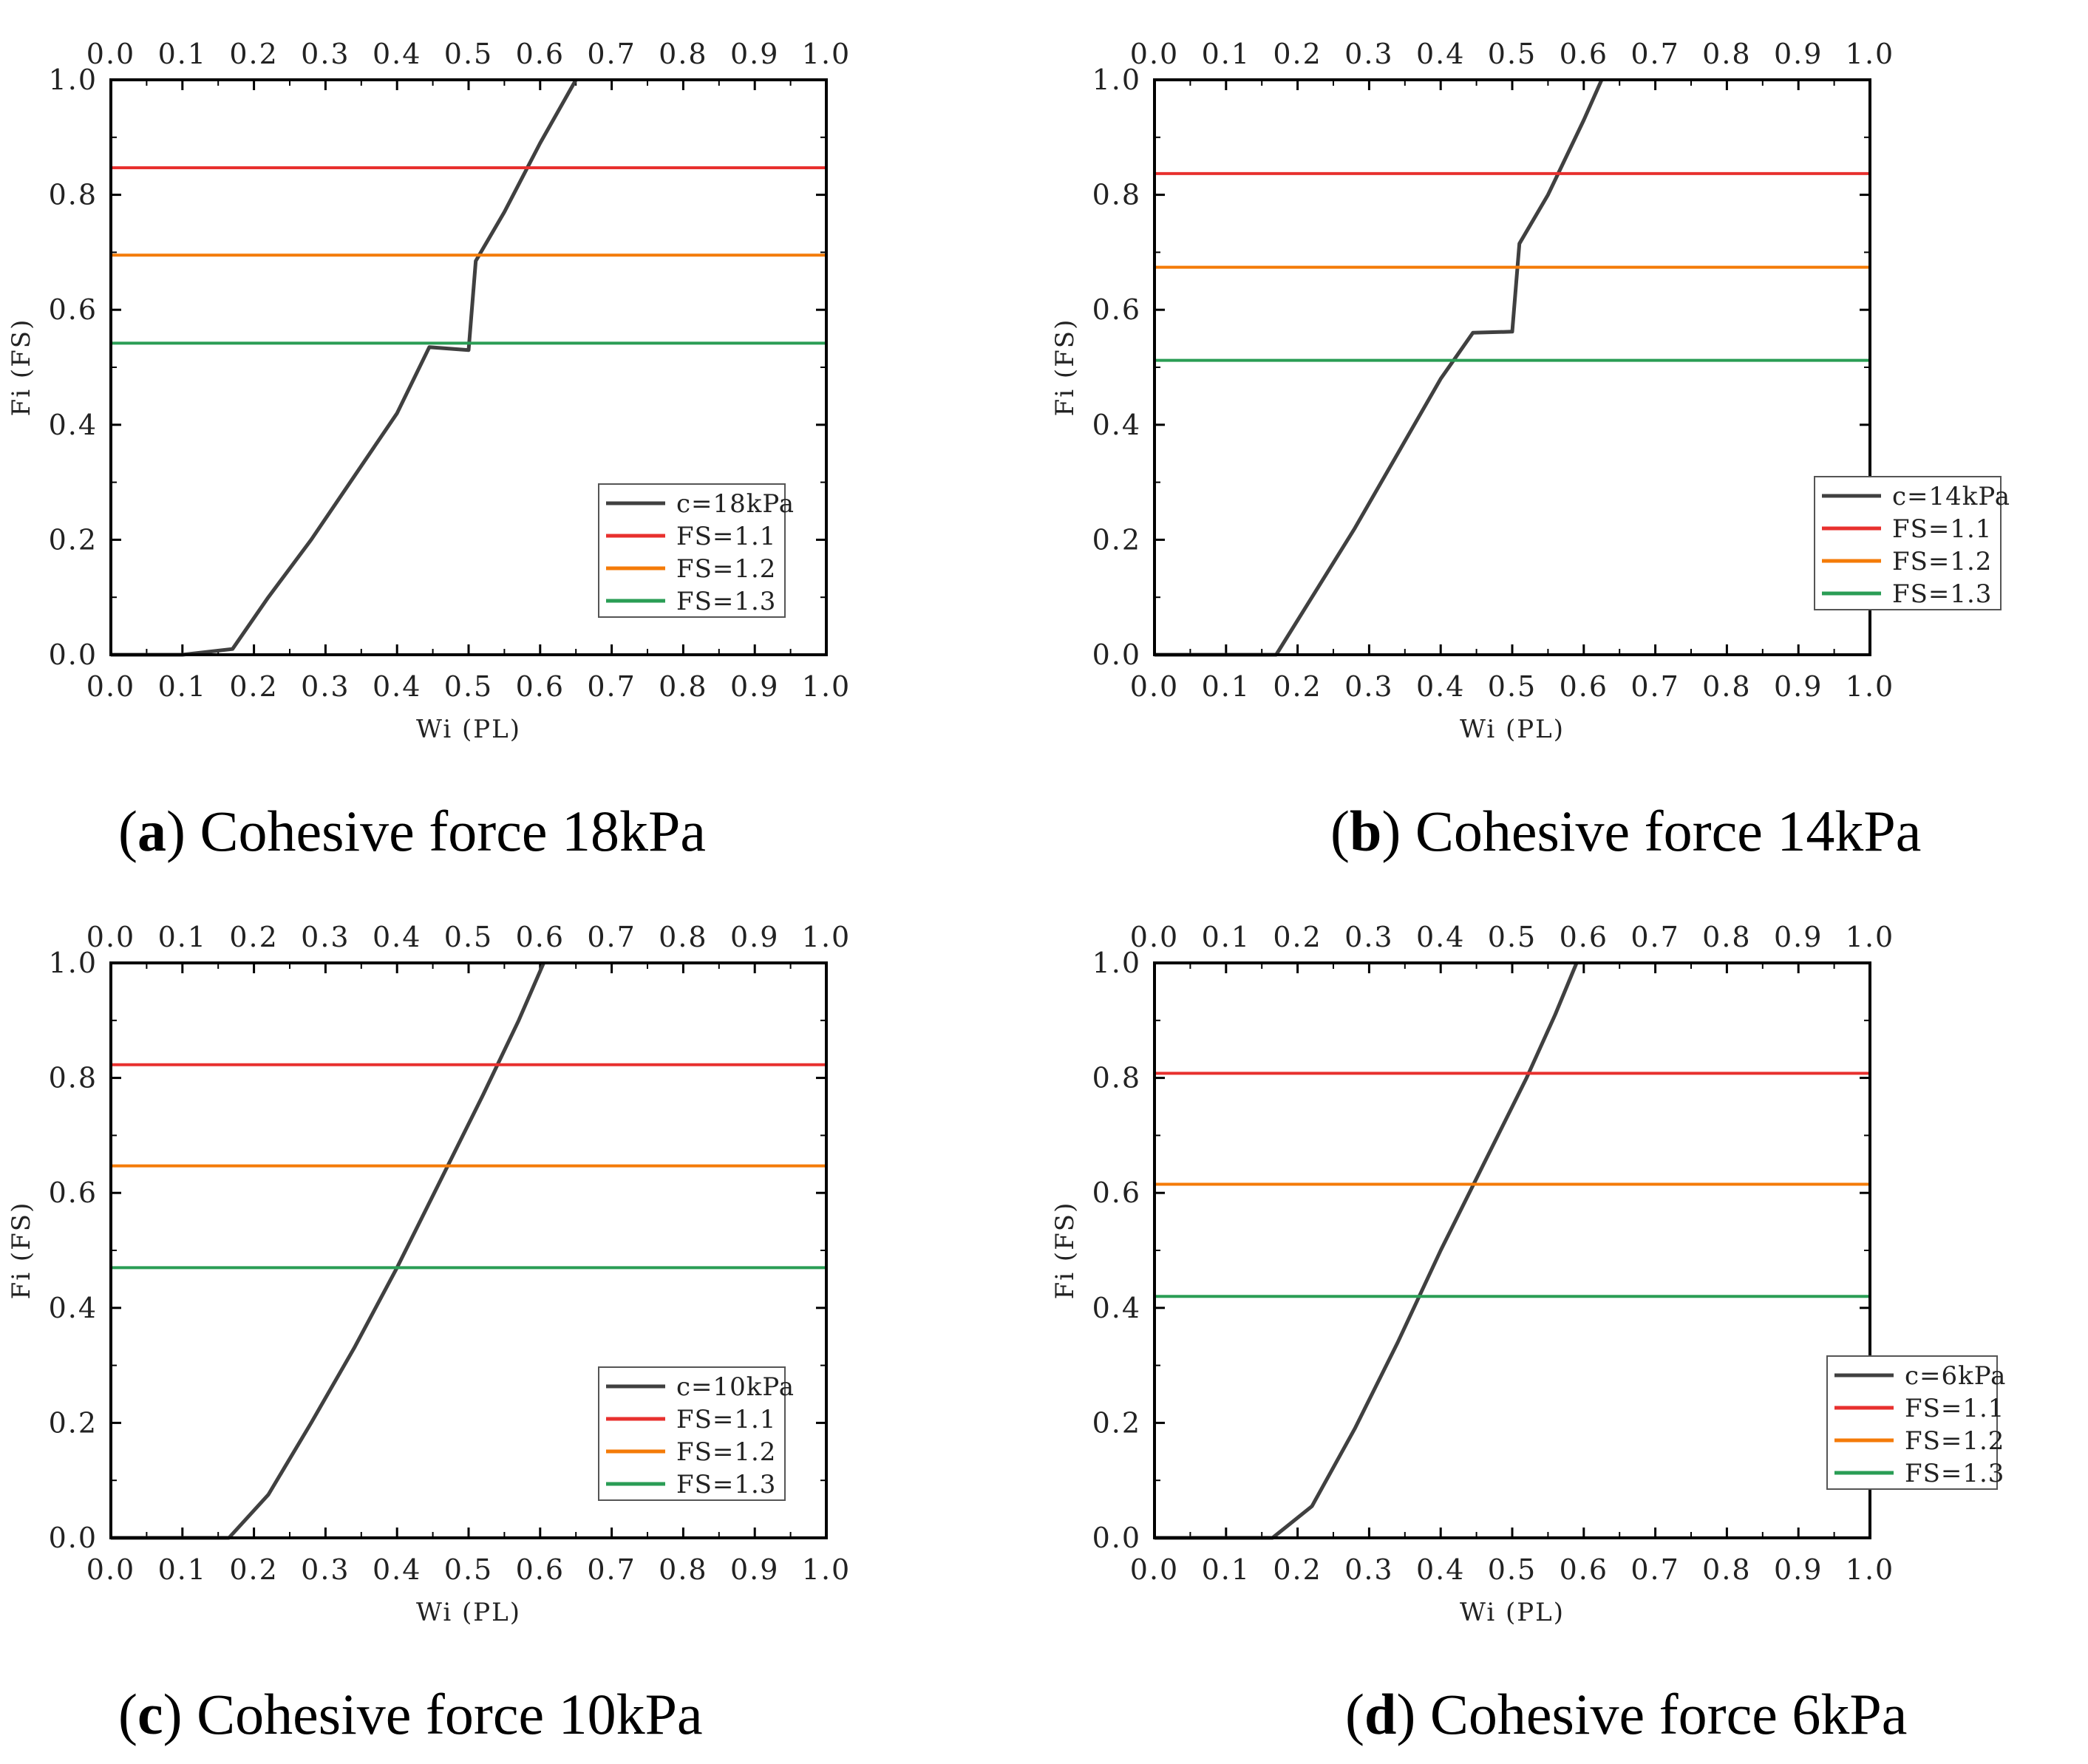 The width and height of the screenshot is (2088, 1764). What do you see at coordinates (73, 1193) in the screenshot?
I see `y-tick-label: 0.6` at bounding box center [73, 1193].